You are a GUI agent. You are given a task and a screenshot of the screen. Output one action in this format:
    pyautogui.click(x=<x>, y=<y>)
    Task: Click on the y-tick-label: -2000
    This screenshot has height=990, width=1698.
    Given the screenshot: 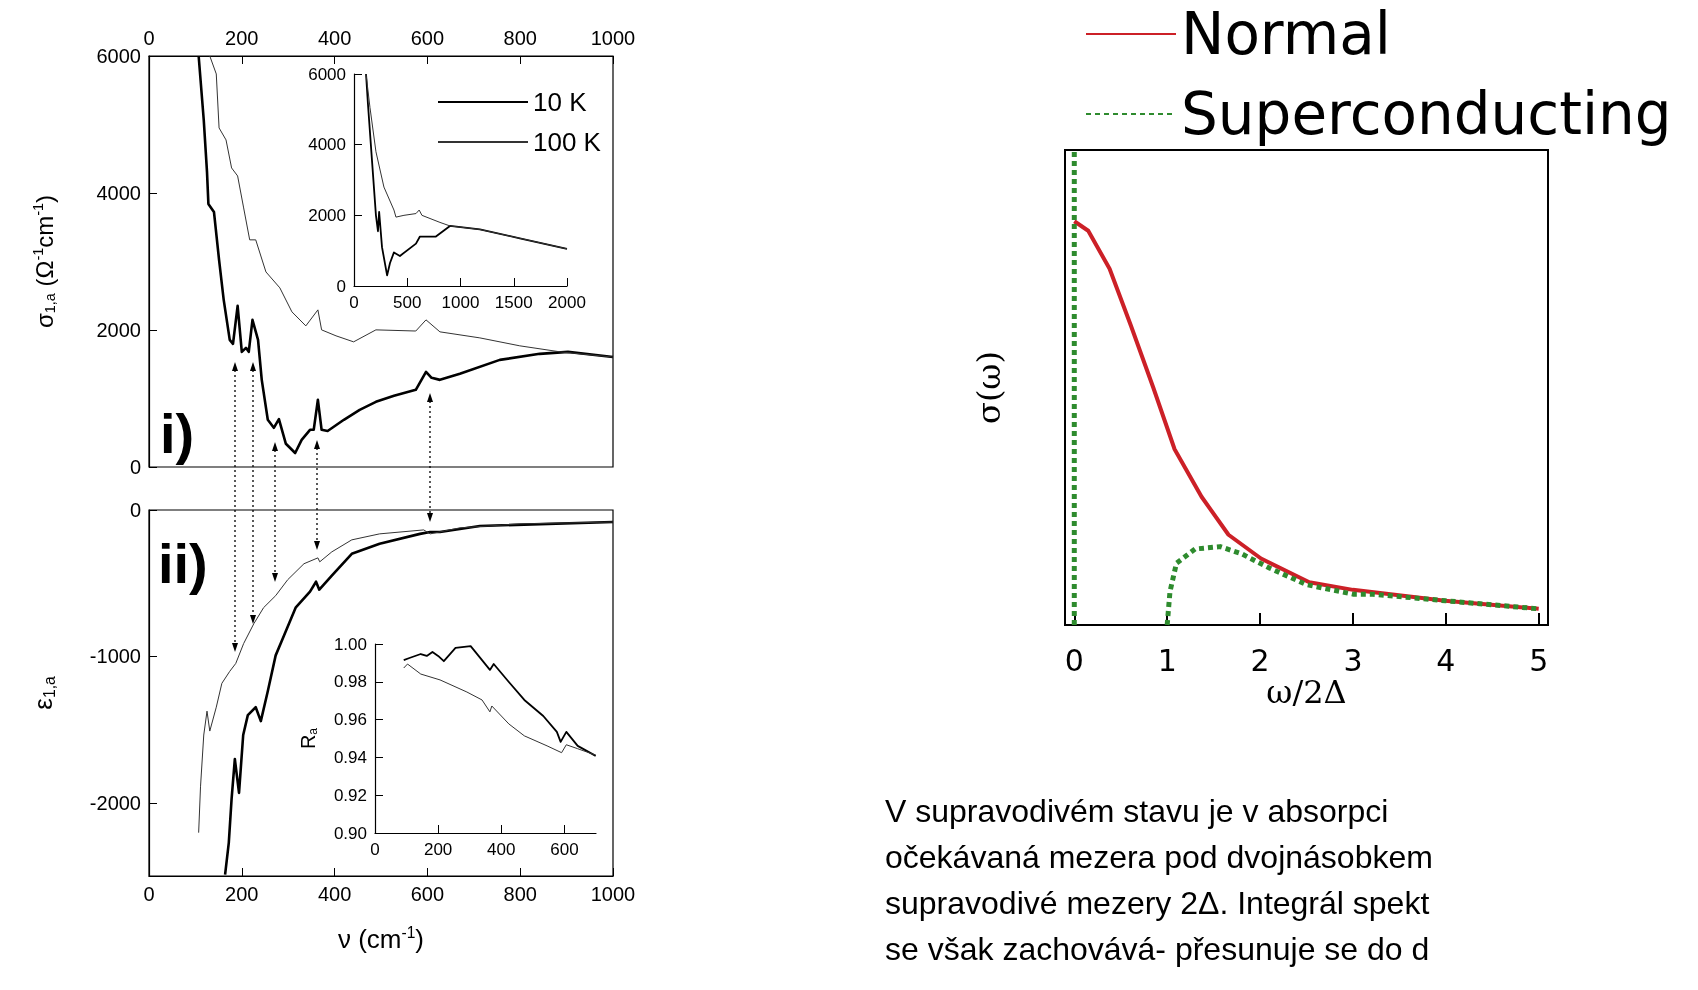 What is the action you would take?
    pyautogui.click(x=115, y=802)
    